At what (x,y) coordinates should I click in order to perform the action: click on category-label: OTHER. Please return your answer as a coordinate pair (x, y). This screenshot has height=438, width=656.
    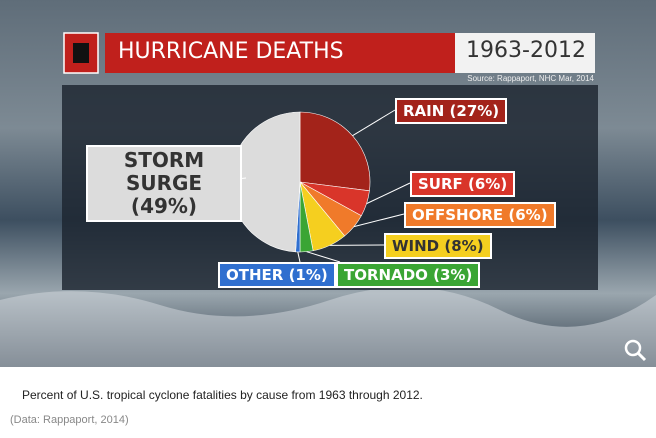
    Looking at the image, I should click on (255, 275).